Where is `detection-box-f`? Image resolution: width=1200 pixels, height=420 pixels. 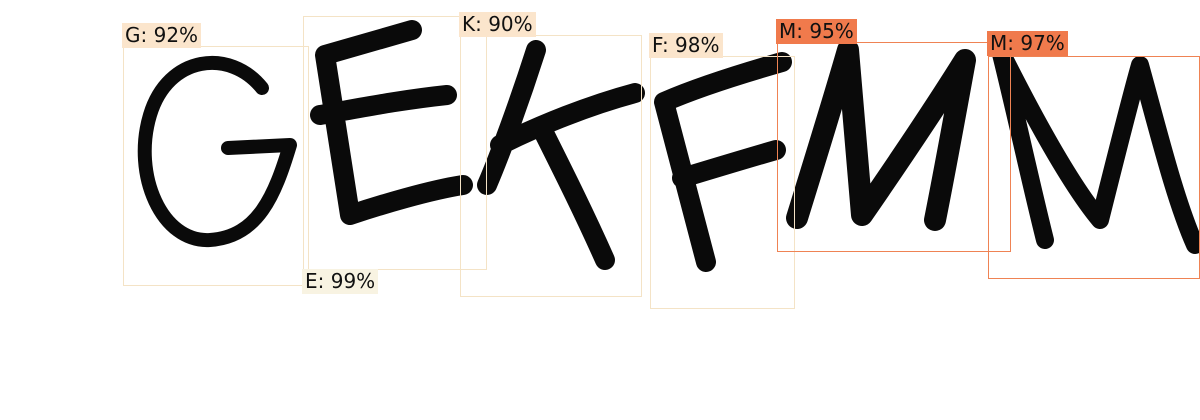
detection-box-f is located at coordinates (722, 182).